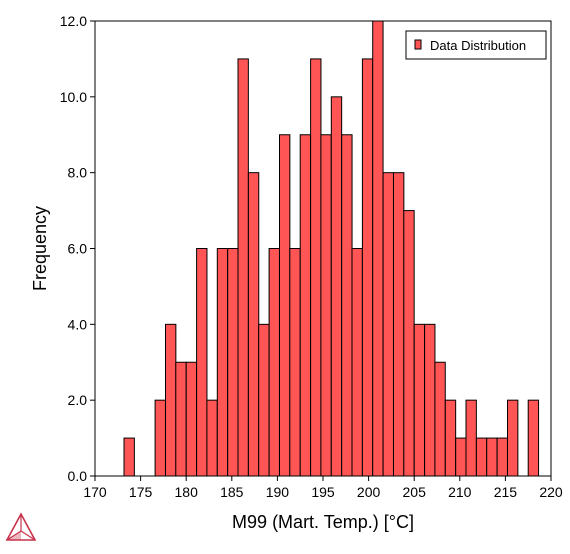 This screenshot has width=570, height=554. What do you see at coordinates (78, 249) in the screenshot?
I see `y-tick-label: 6.0` at bounding box center [78, 249].